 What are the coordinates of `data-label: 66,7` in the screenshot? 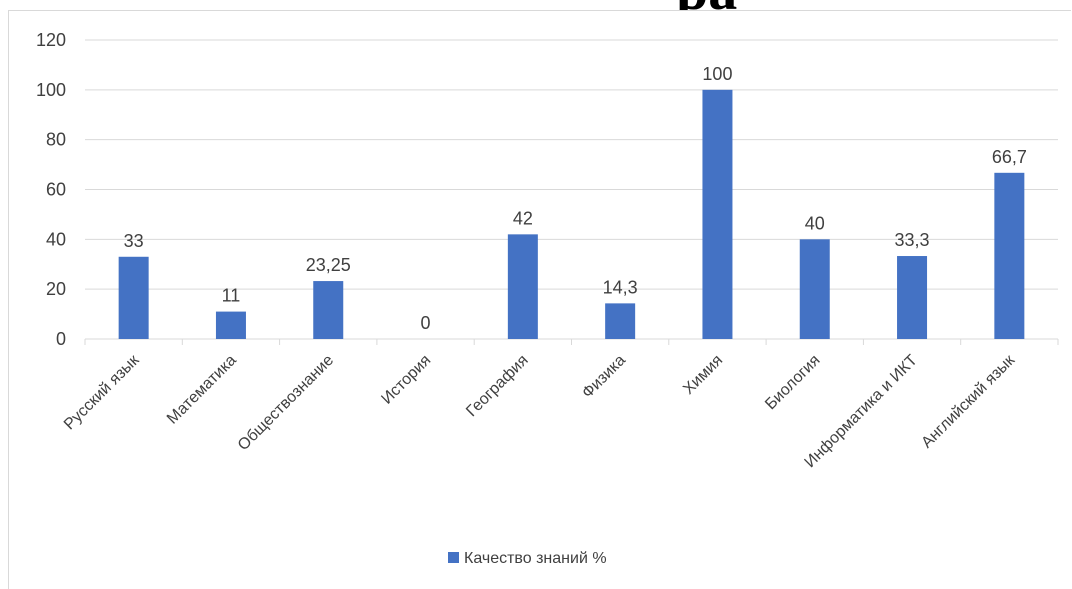 It's located at (1009, 157).